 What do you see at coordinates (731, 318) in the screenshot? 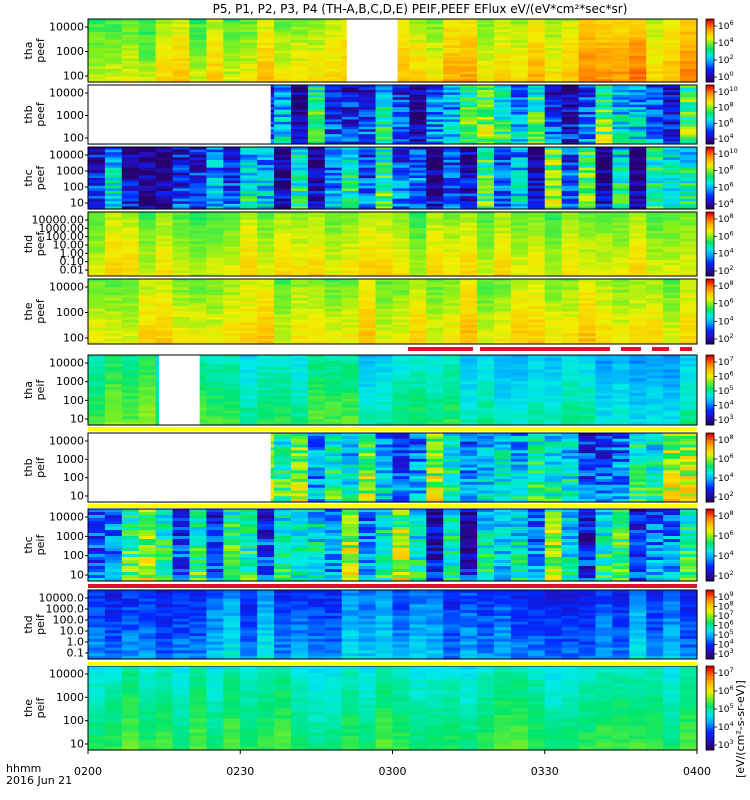
I see `colorbar-tick-exponent: 4` at bounding box center [731, 318].